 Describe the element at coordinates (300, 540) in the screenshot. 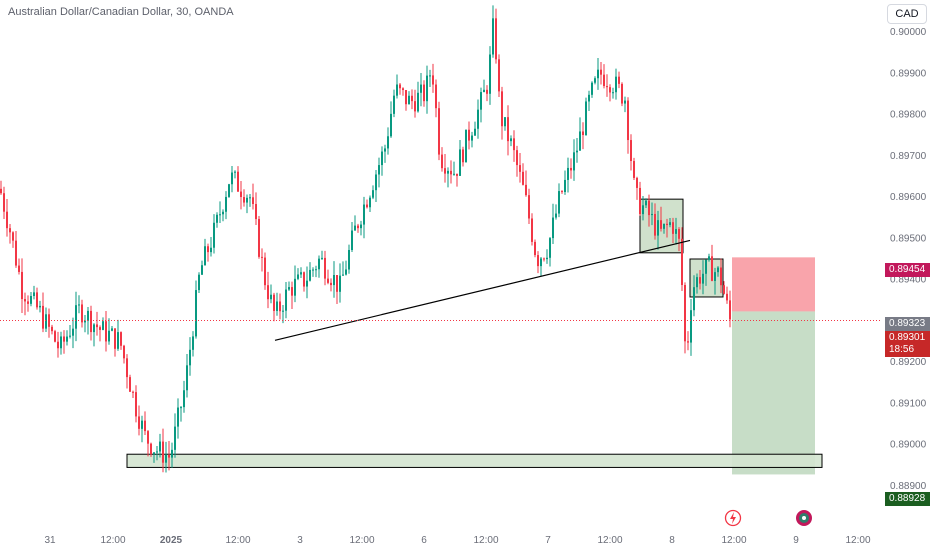

I see `time-tick-label: 3` at that location.